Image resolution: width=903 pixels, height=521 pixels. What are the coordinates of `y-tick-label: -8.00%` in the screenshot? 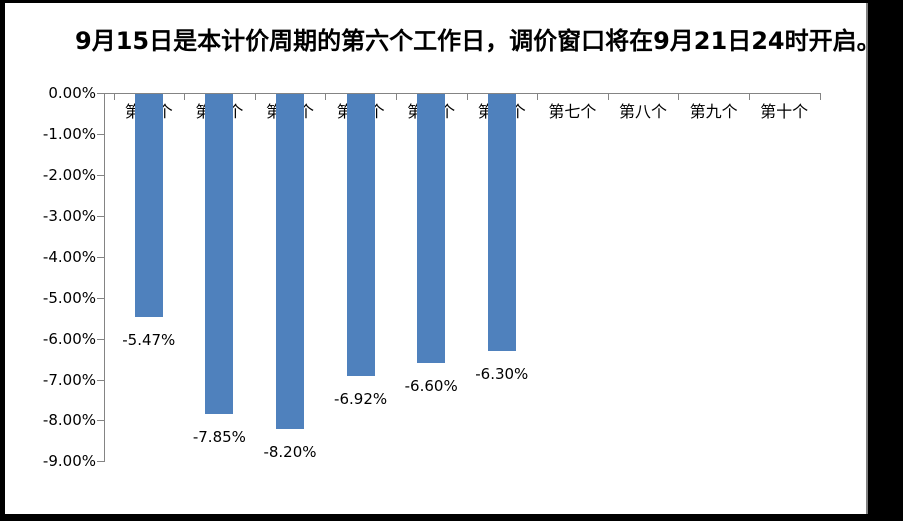 It's located at (69, 420).